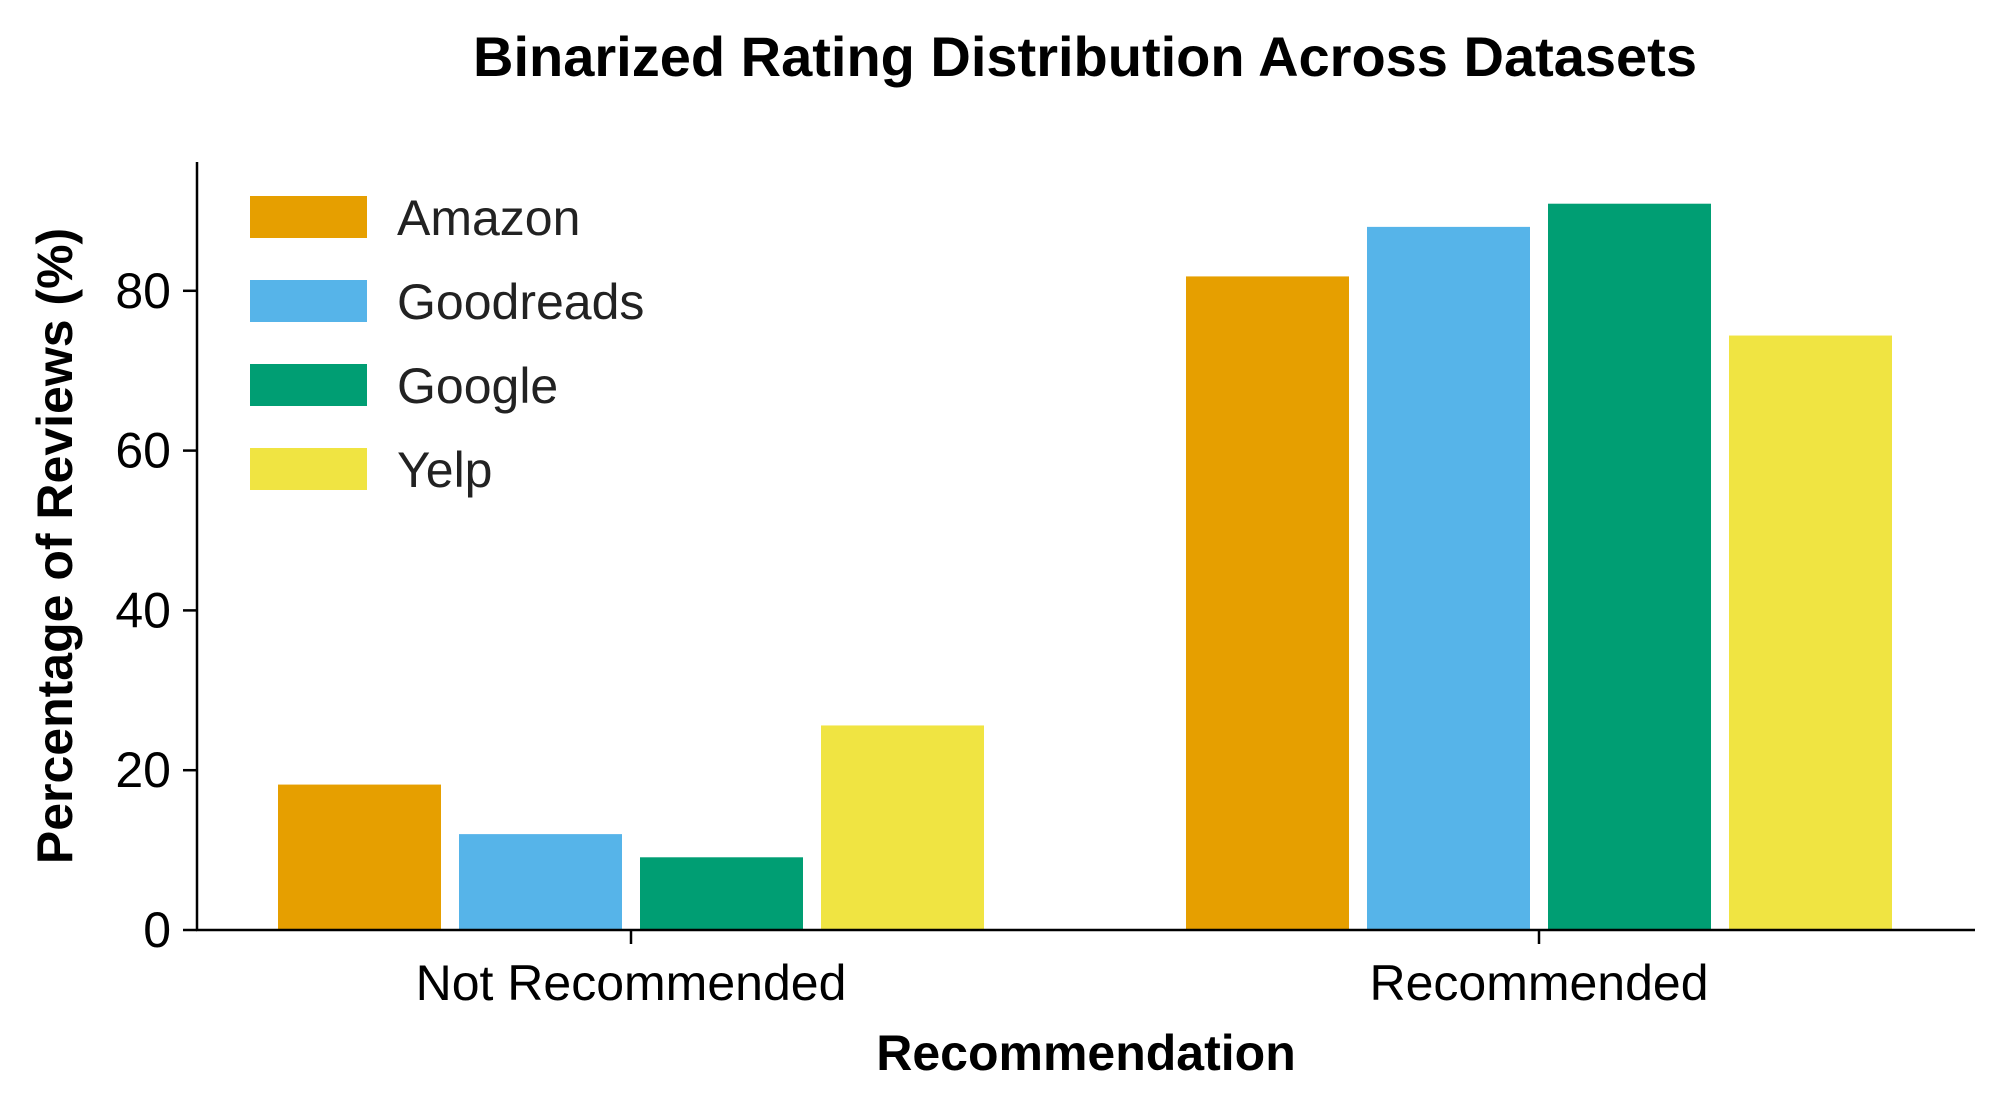  I want to click on legend: Amazon Goodreads Google Yelp, so click(447, 344).